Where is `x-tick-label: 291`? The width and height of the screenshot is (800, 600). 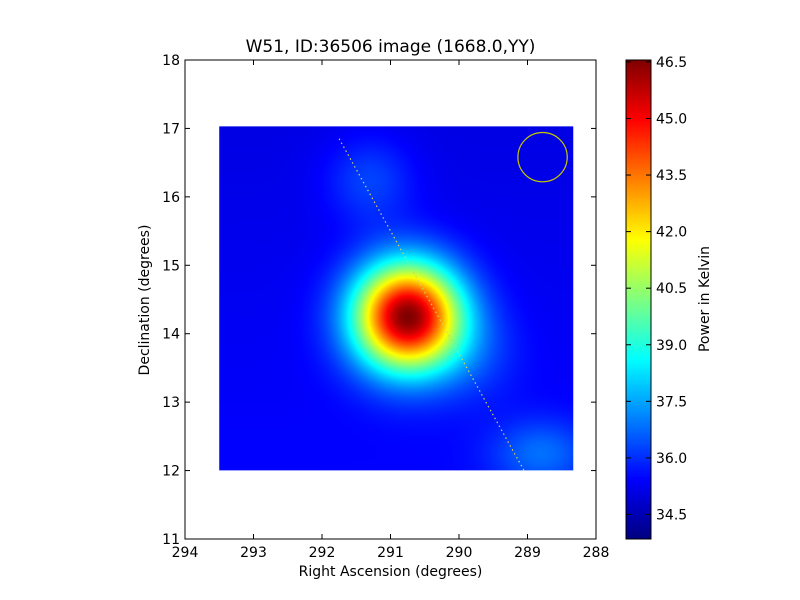
x-tick-label: 291 is located at coordinates (390, 553).